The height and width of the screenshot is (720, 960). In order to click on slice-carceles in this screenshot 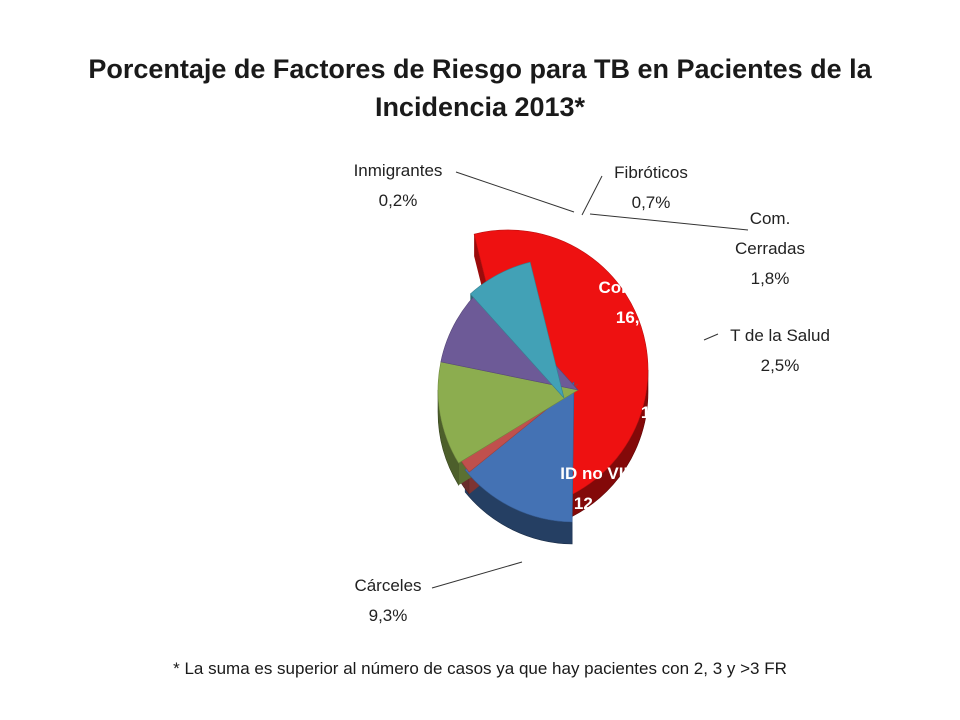, I will do `click(517, 330)`.